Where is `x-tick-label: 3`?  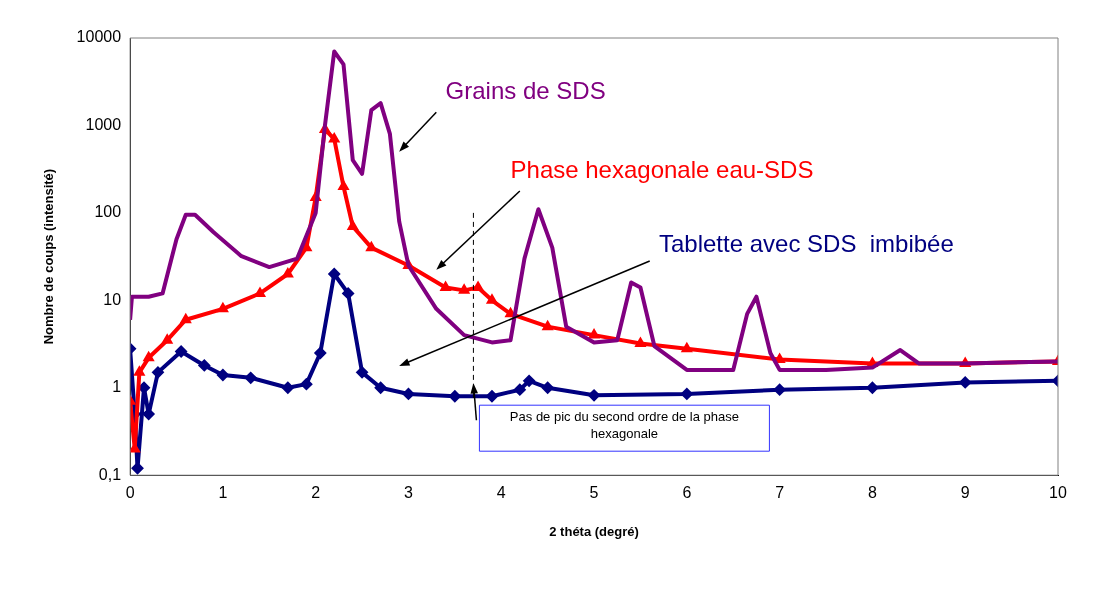 x-tick-label: 3 is located at coordinates (409, 493).